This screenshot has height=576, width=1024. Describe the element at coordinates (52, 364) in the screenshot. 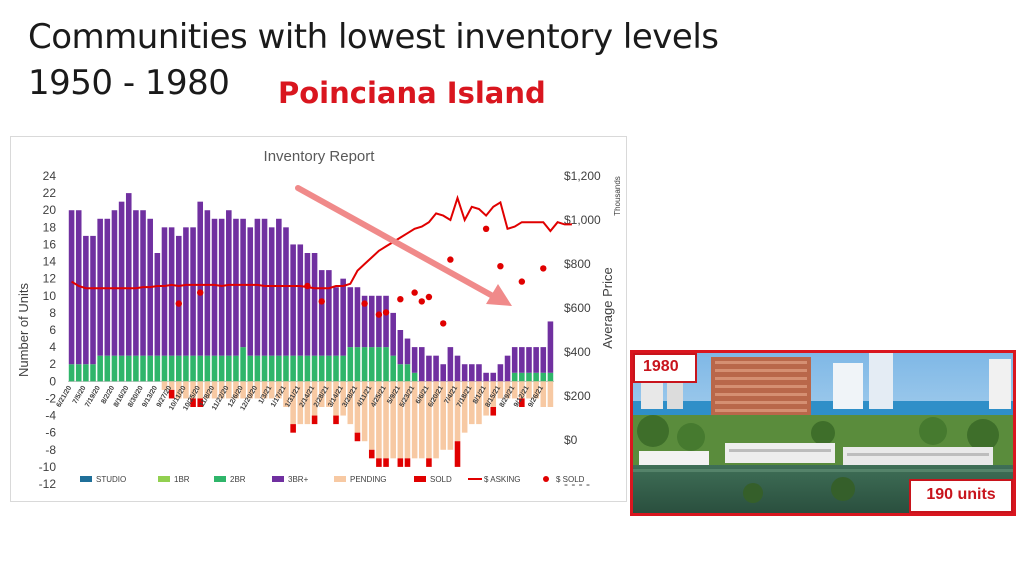

I see `y-tick-label: 2` at that location.